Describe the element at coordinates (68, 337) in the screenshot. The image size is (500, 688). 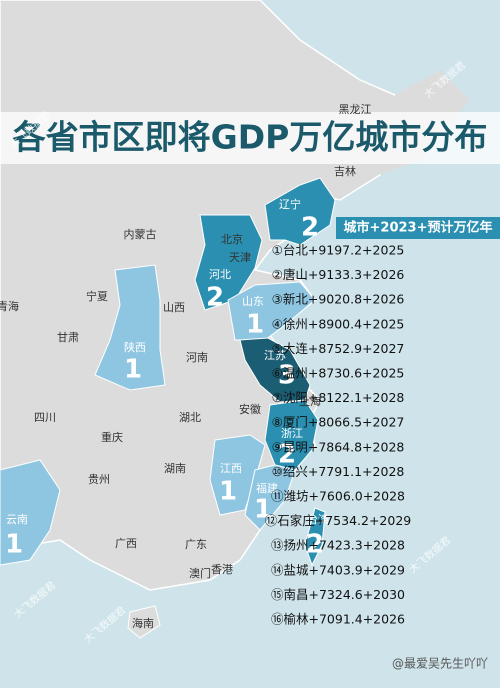
I see `province-label: 甘肃` at that location.